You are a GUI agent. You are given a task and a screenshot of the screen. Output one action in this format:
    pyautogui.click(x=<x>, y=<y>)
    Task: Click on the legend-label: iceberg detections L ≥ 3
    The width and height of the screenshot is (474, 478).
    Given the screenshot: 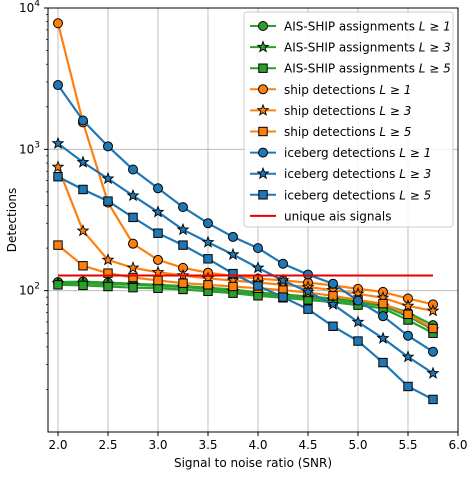 What is the action you would take?
    pyautogui.click(x=357, y=174)
    